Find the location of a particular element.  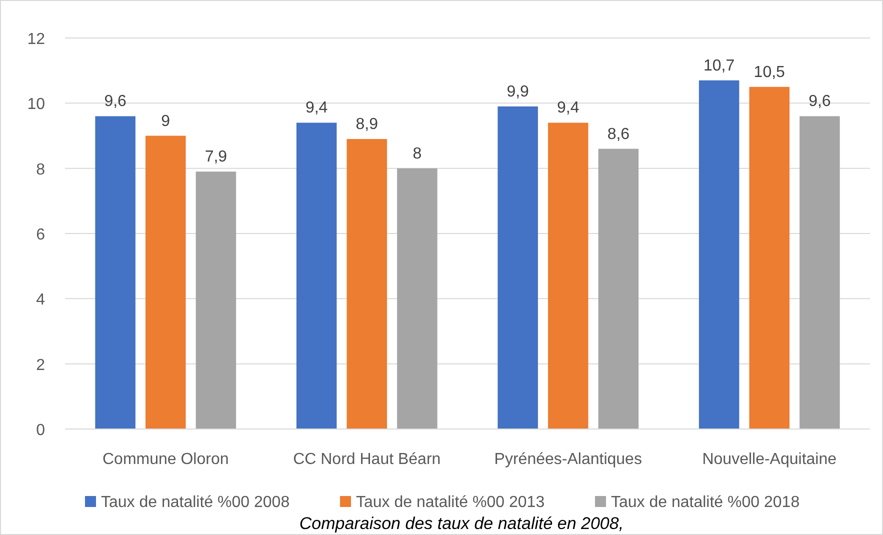

x-tick-label: Nouvelle-Aquitaine is located at coordinates (769, 459).